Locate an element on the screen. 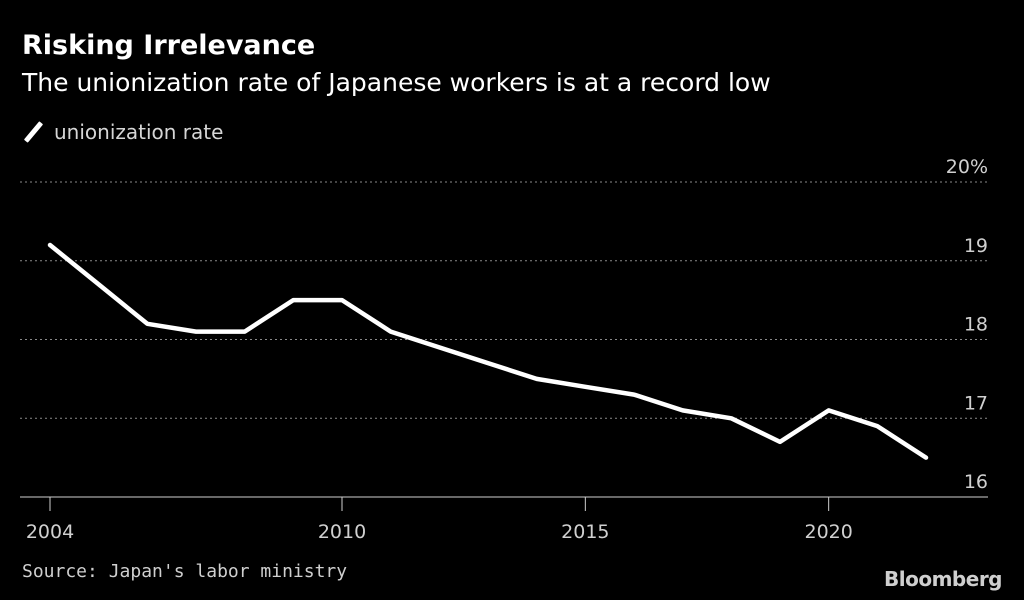 The image size is (1024, 600). y-axis-labels: 16 17 18 19 20% is located at coordinates (967, 324).